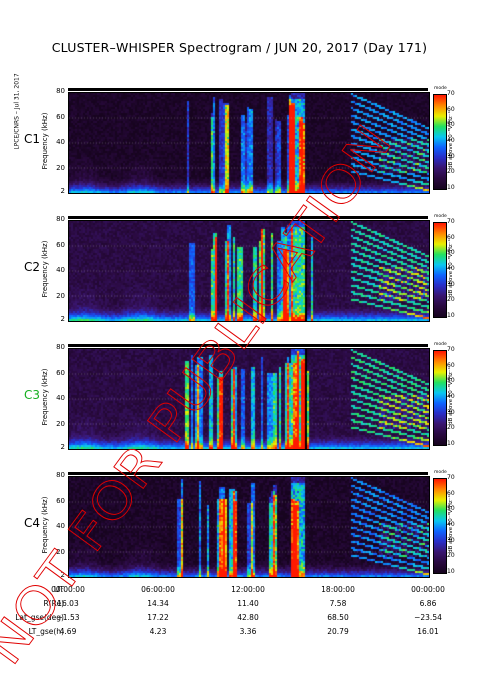 This screenshot has width=479, height=678. Describe the element at coordinates (440, 270) in the screenshot. I see `colorbar-c2` at that location.